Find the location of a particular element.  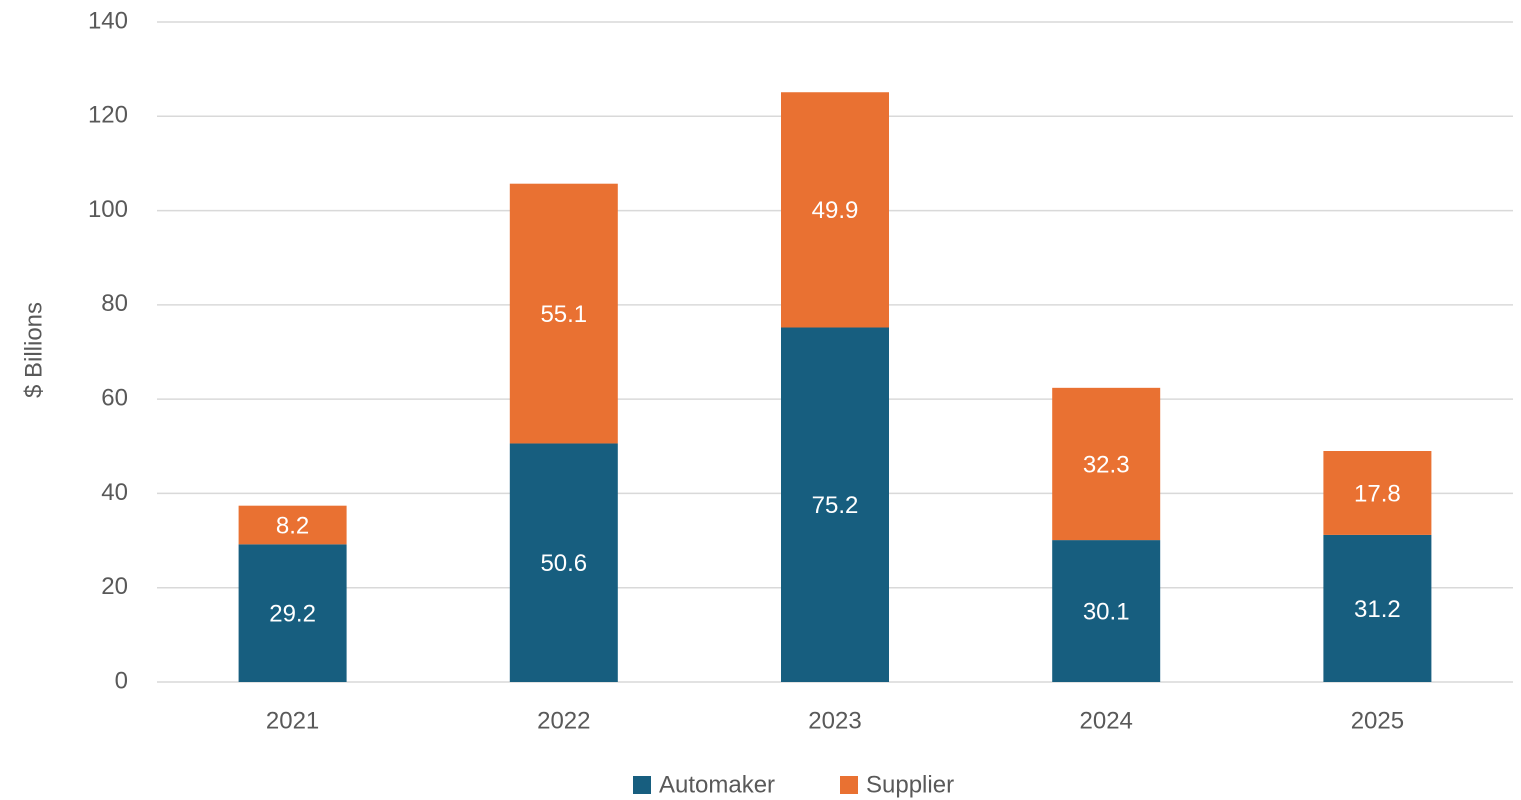

x-tick-label: 2025 is located at coordinates (1377, 720).